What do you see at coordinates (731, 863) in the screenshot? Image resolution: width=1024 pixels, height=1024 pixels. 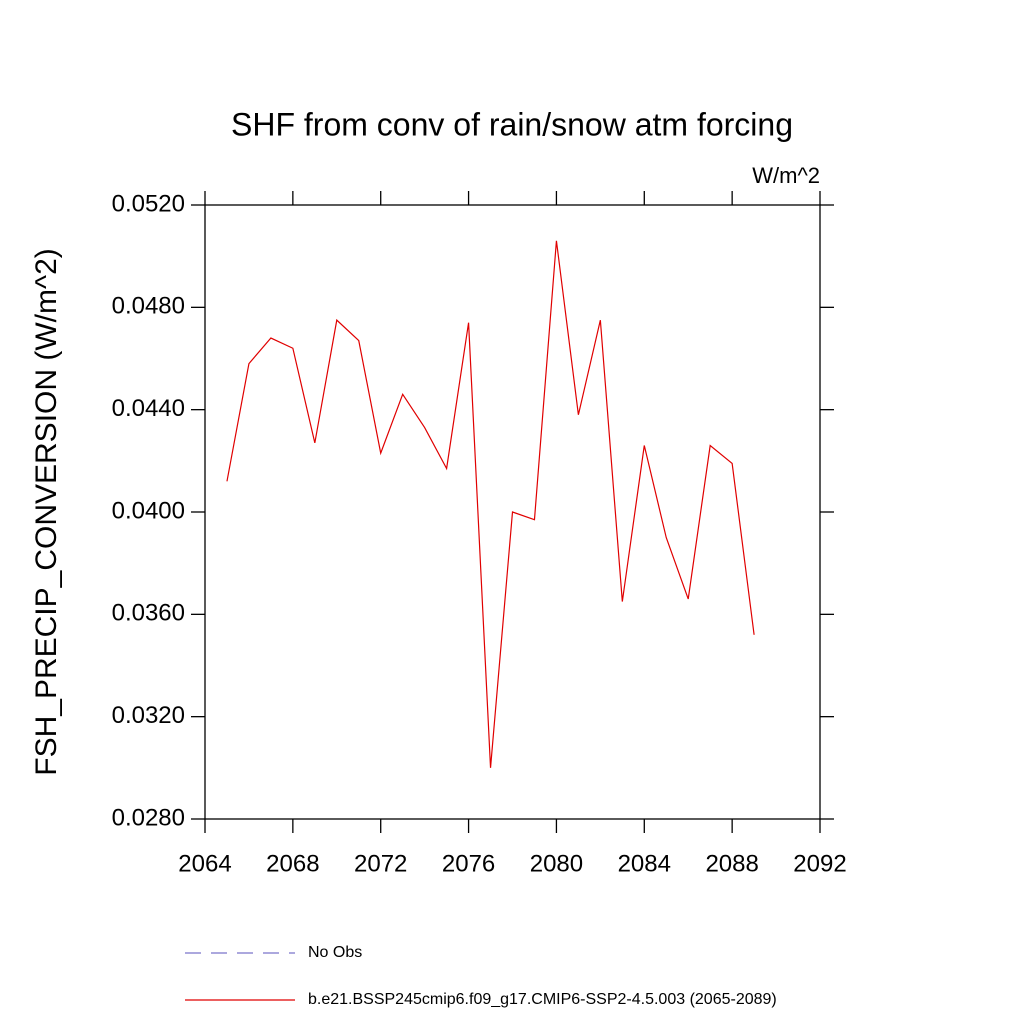 I see `x-tick-label: 2088` at bounding box center [731, 863].